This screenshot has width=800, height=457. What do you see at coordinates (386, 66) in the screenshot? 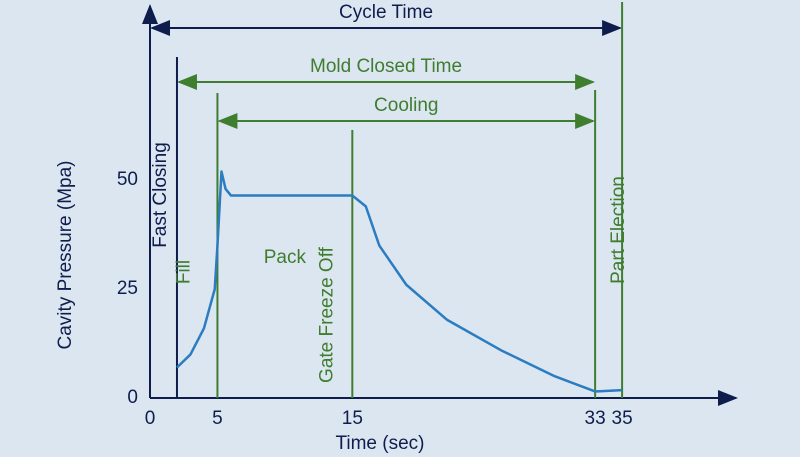
I see `span-label: Mold Closed Time` at bounding box center [386, 66].